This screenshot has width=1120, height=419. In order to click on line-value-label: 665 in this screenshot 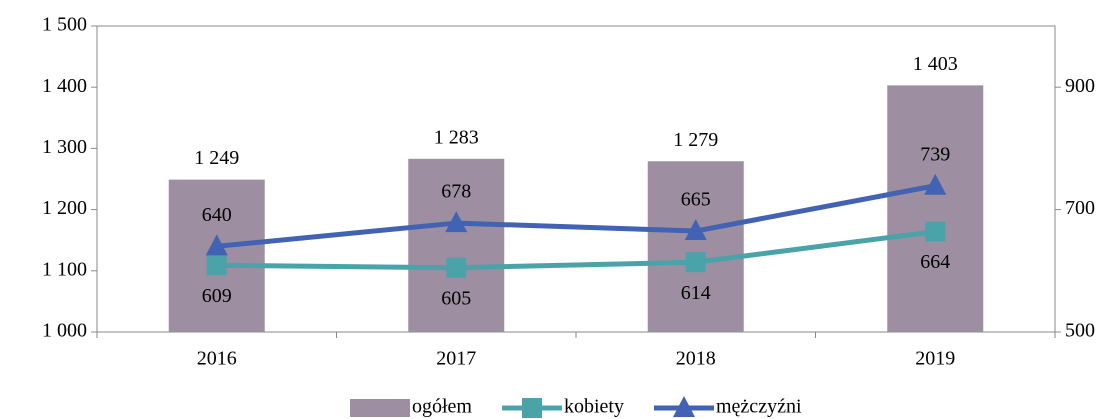, I will do `click(696, 200)`.